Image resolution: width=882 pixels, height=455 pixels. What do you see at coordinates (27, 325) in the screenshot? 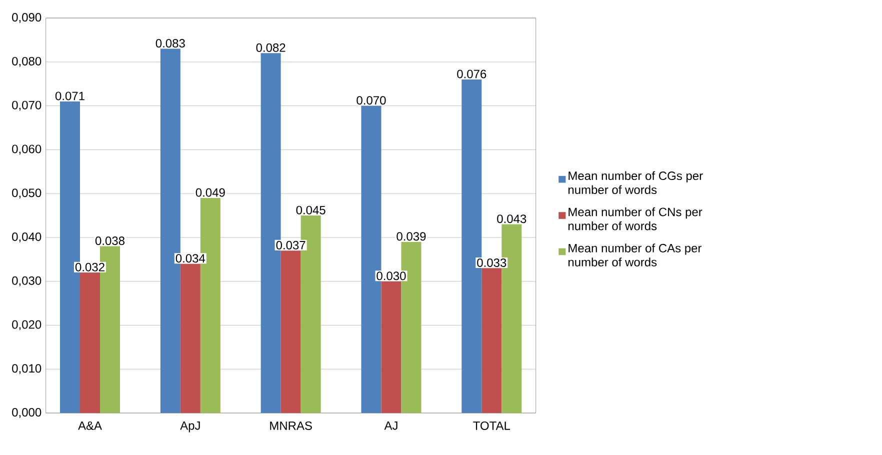
I see `y-tick-label: 0,020` at bounding box center [27, 325].